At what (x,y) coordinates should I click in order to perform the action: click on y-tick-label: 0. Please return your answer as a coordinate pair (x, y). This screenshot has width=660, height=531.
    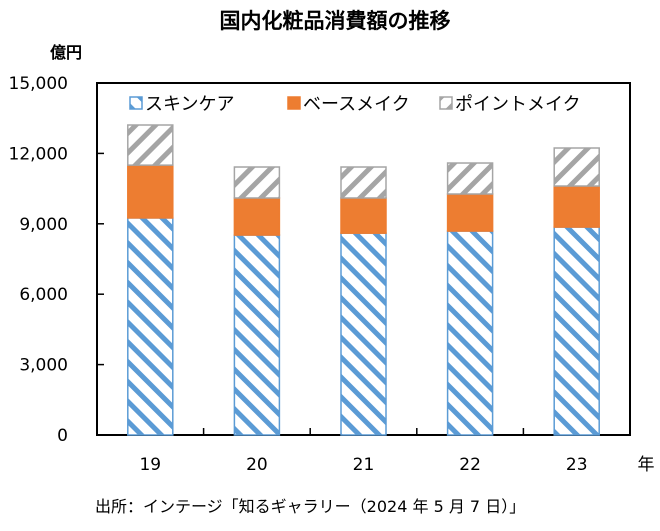
    Looking at the image, I should click on (62, 436).